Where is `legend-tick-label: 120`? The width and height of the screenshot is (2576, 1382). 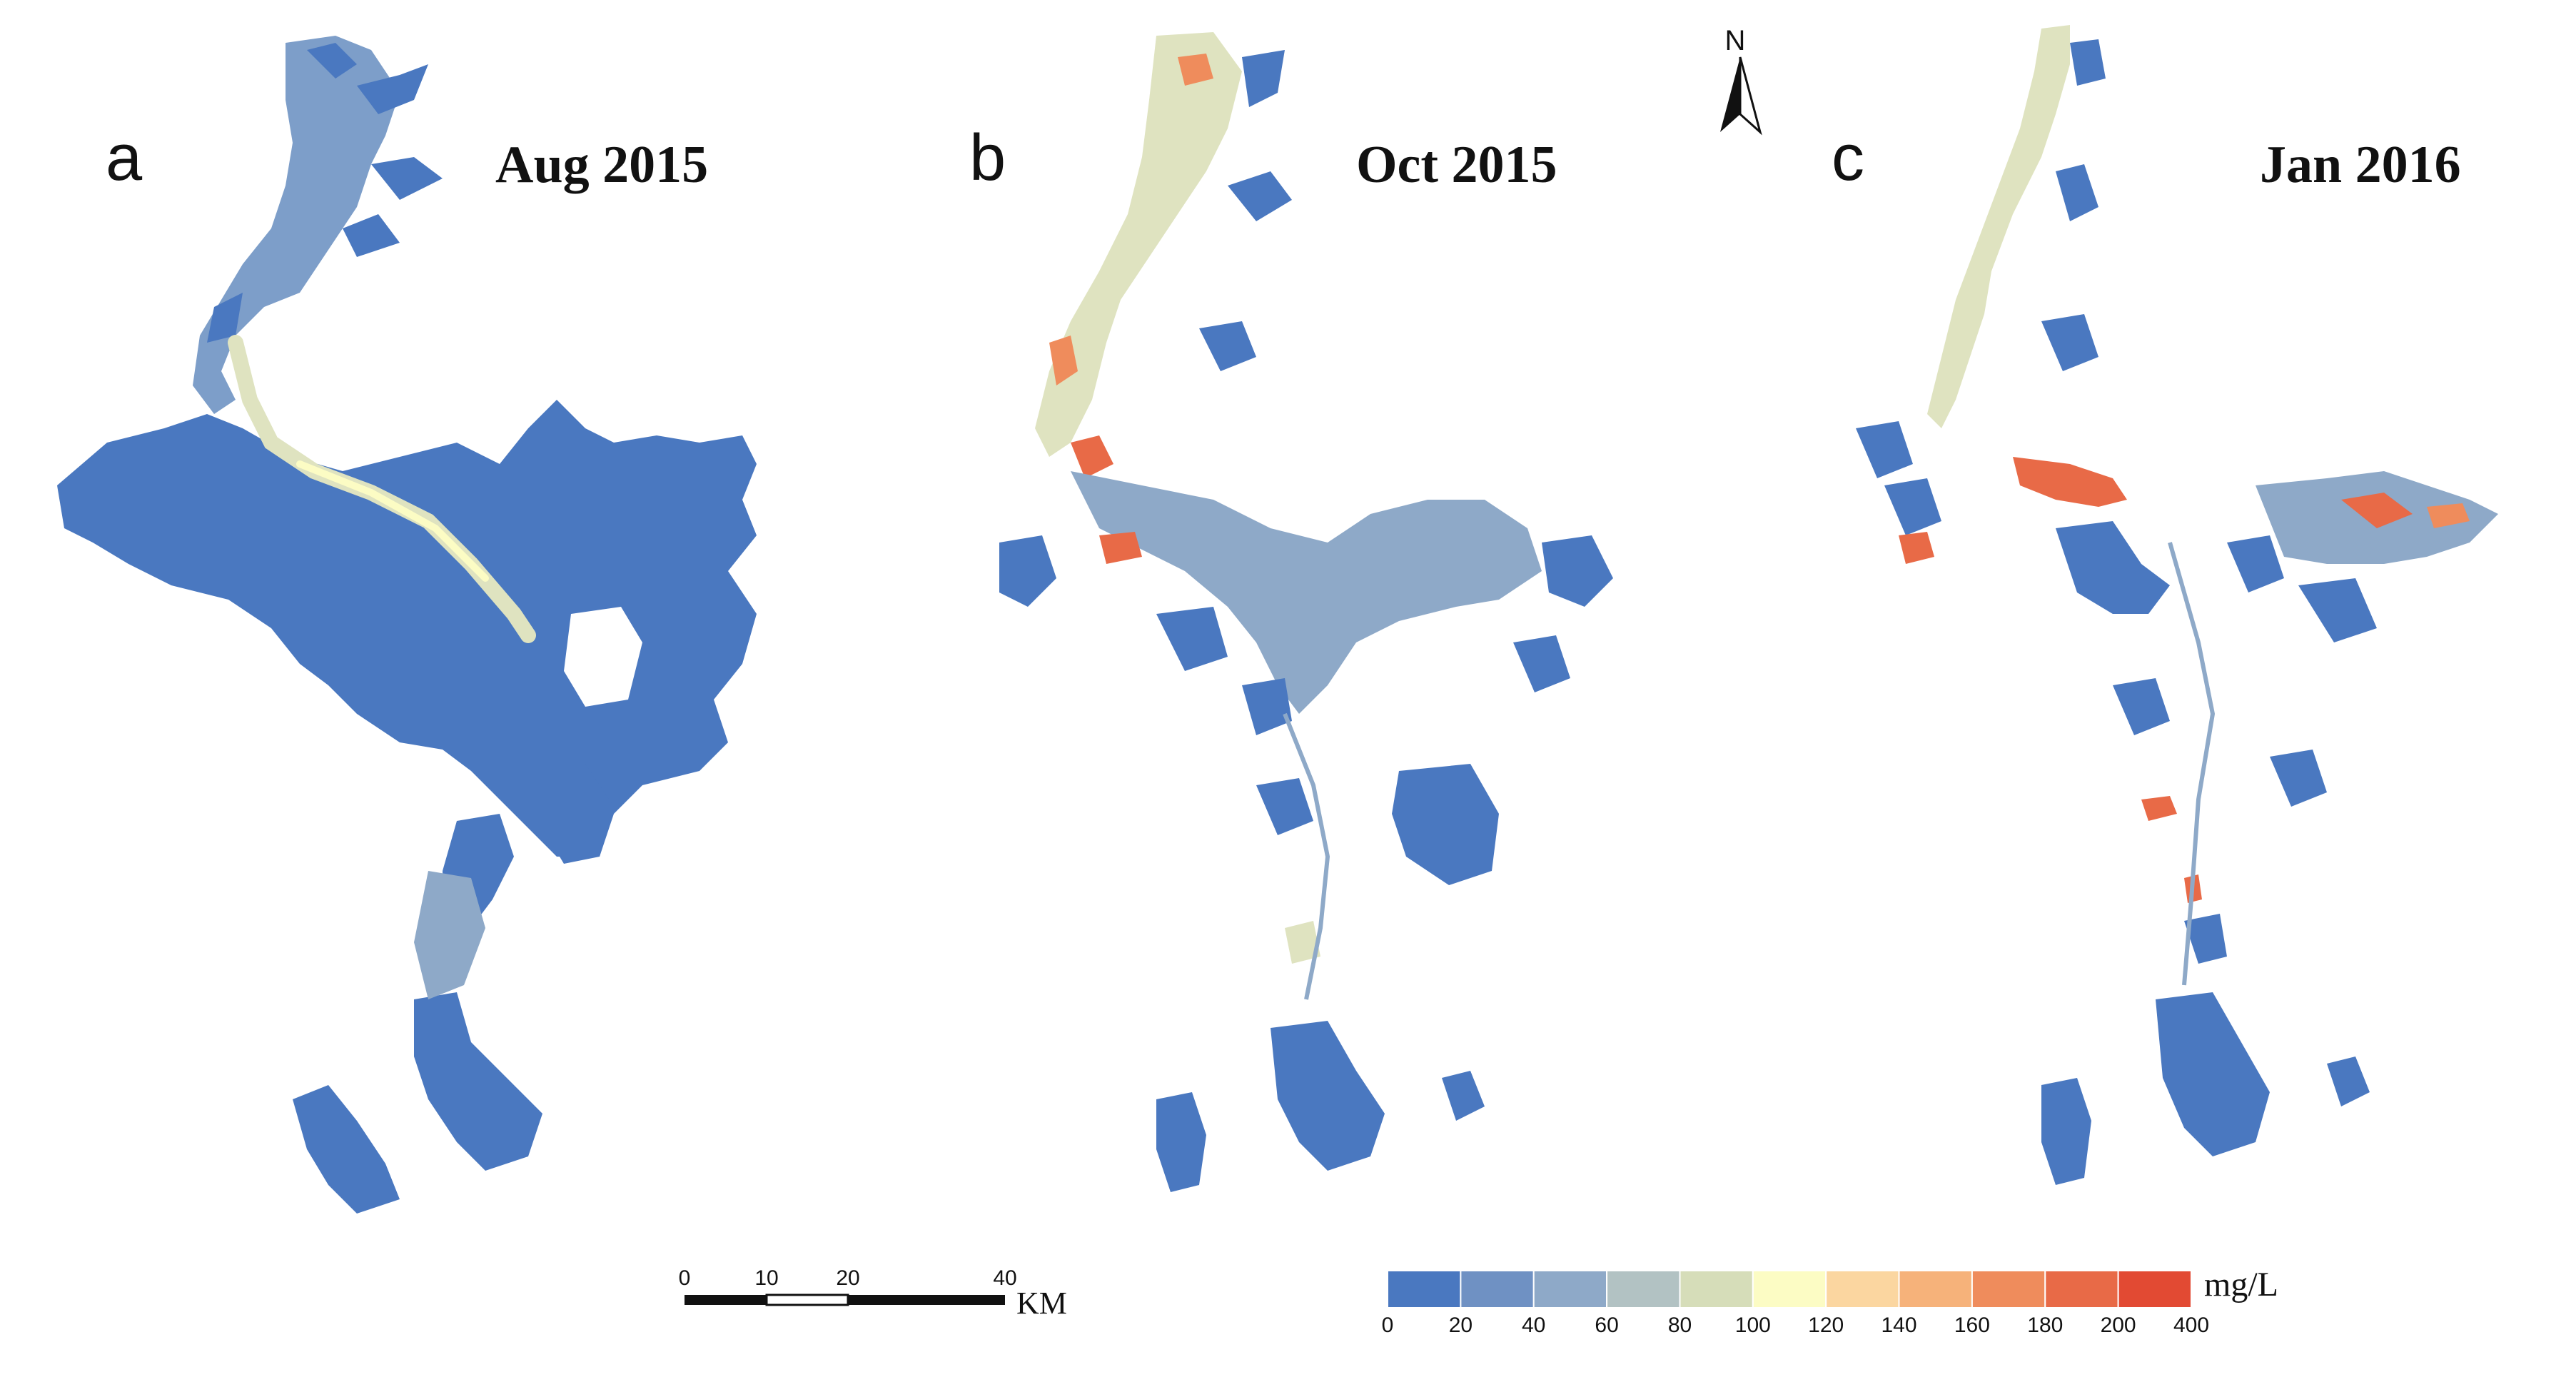
legend-tick-label: 120 is located at coordinates (1826, 1325).